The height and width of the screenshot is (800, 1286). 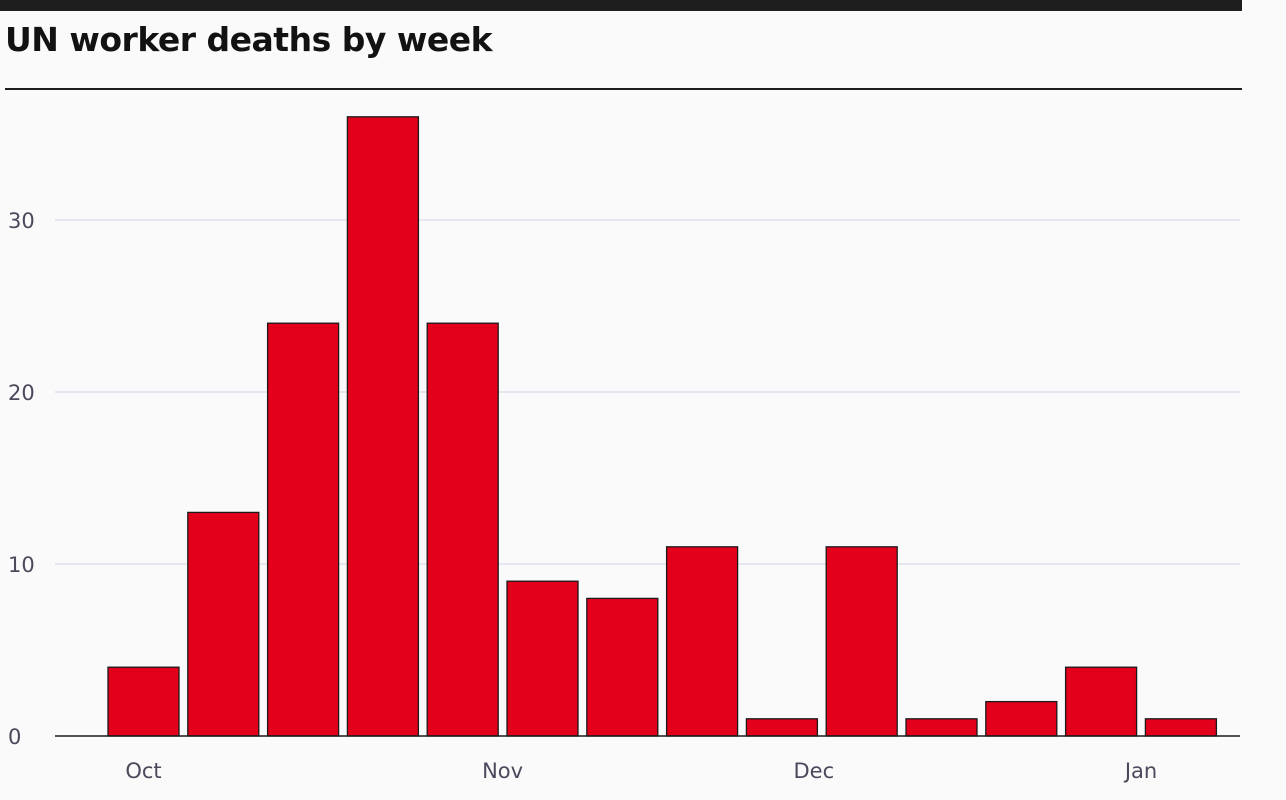 I want to click on y-tick-label: 30, so click(x=21, y=221).